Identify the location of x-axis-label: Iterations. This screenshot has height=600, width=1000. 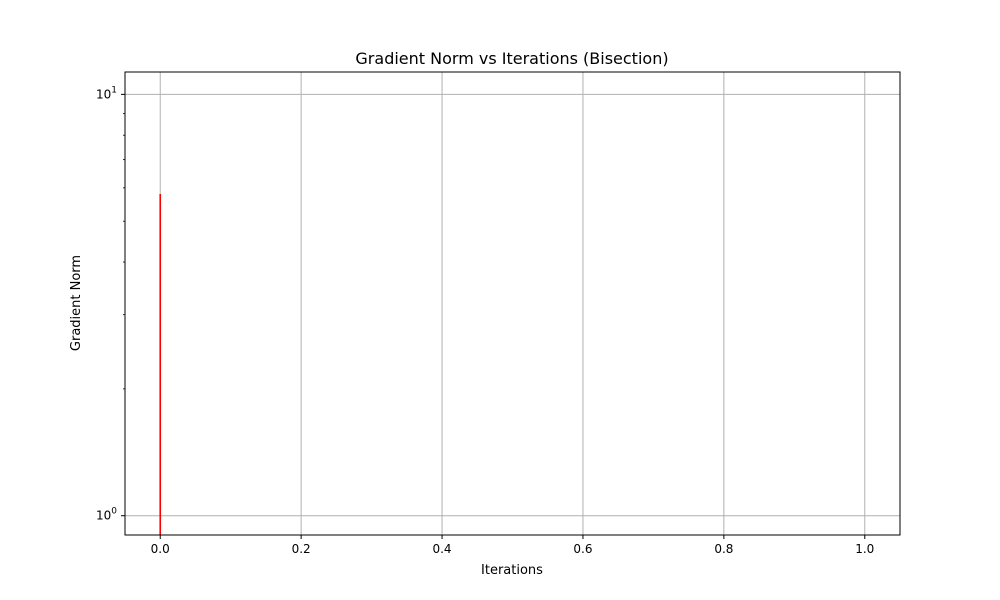
(512, 570).